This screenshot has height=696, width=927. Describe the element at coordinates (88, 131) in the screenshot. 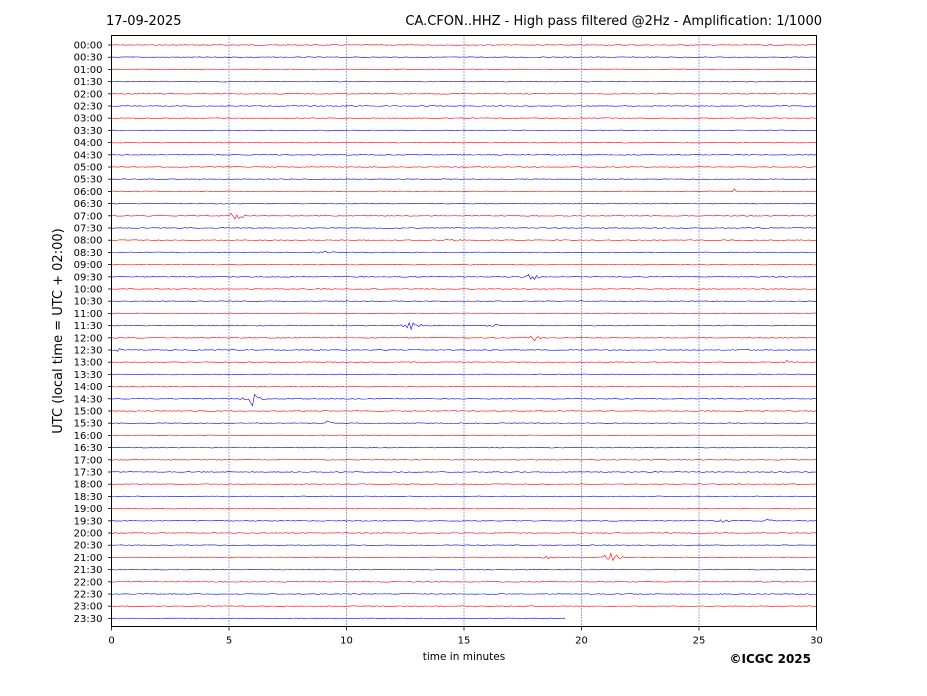

I see `y-tick-label: 03:30` at that location.